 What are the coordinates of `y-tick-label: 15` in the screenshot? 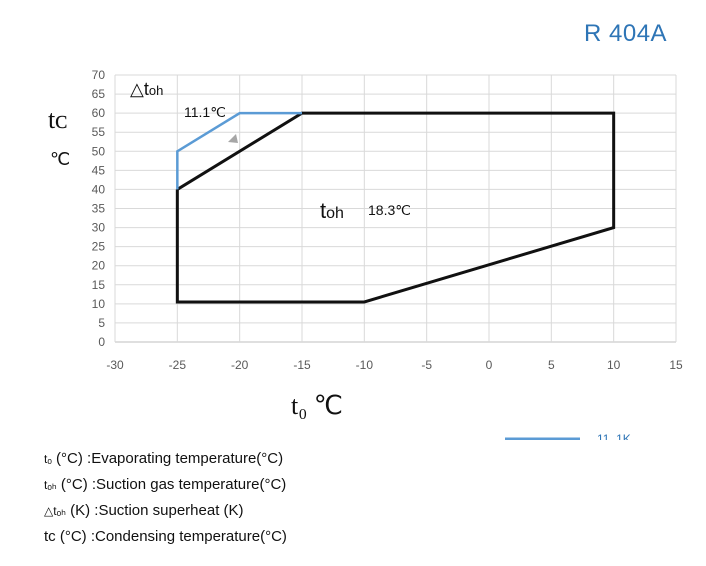 It's located at (99, 285).